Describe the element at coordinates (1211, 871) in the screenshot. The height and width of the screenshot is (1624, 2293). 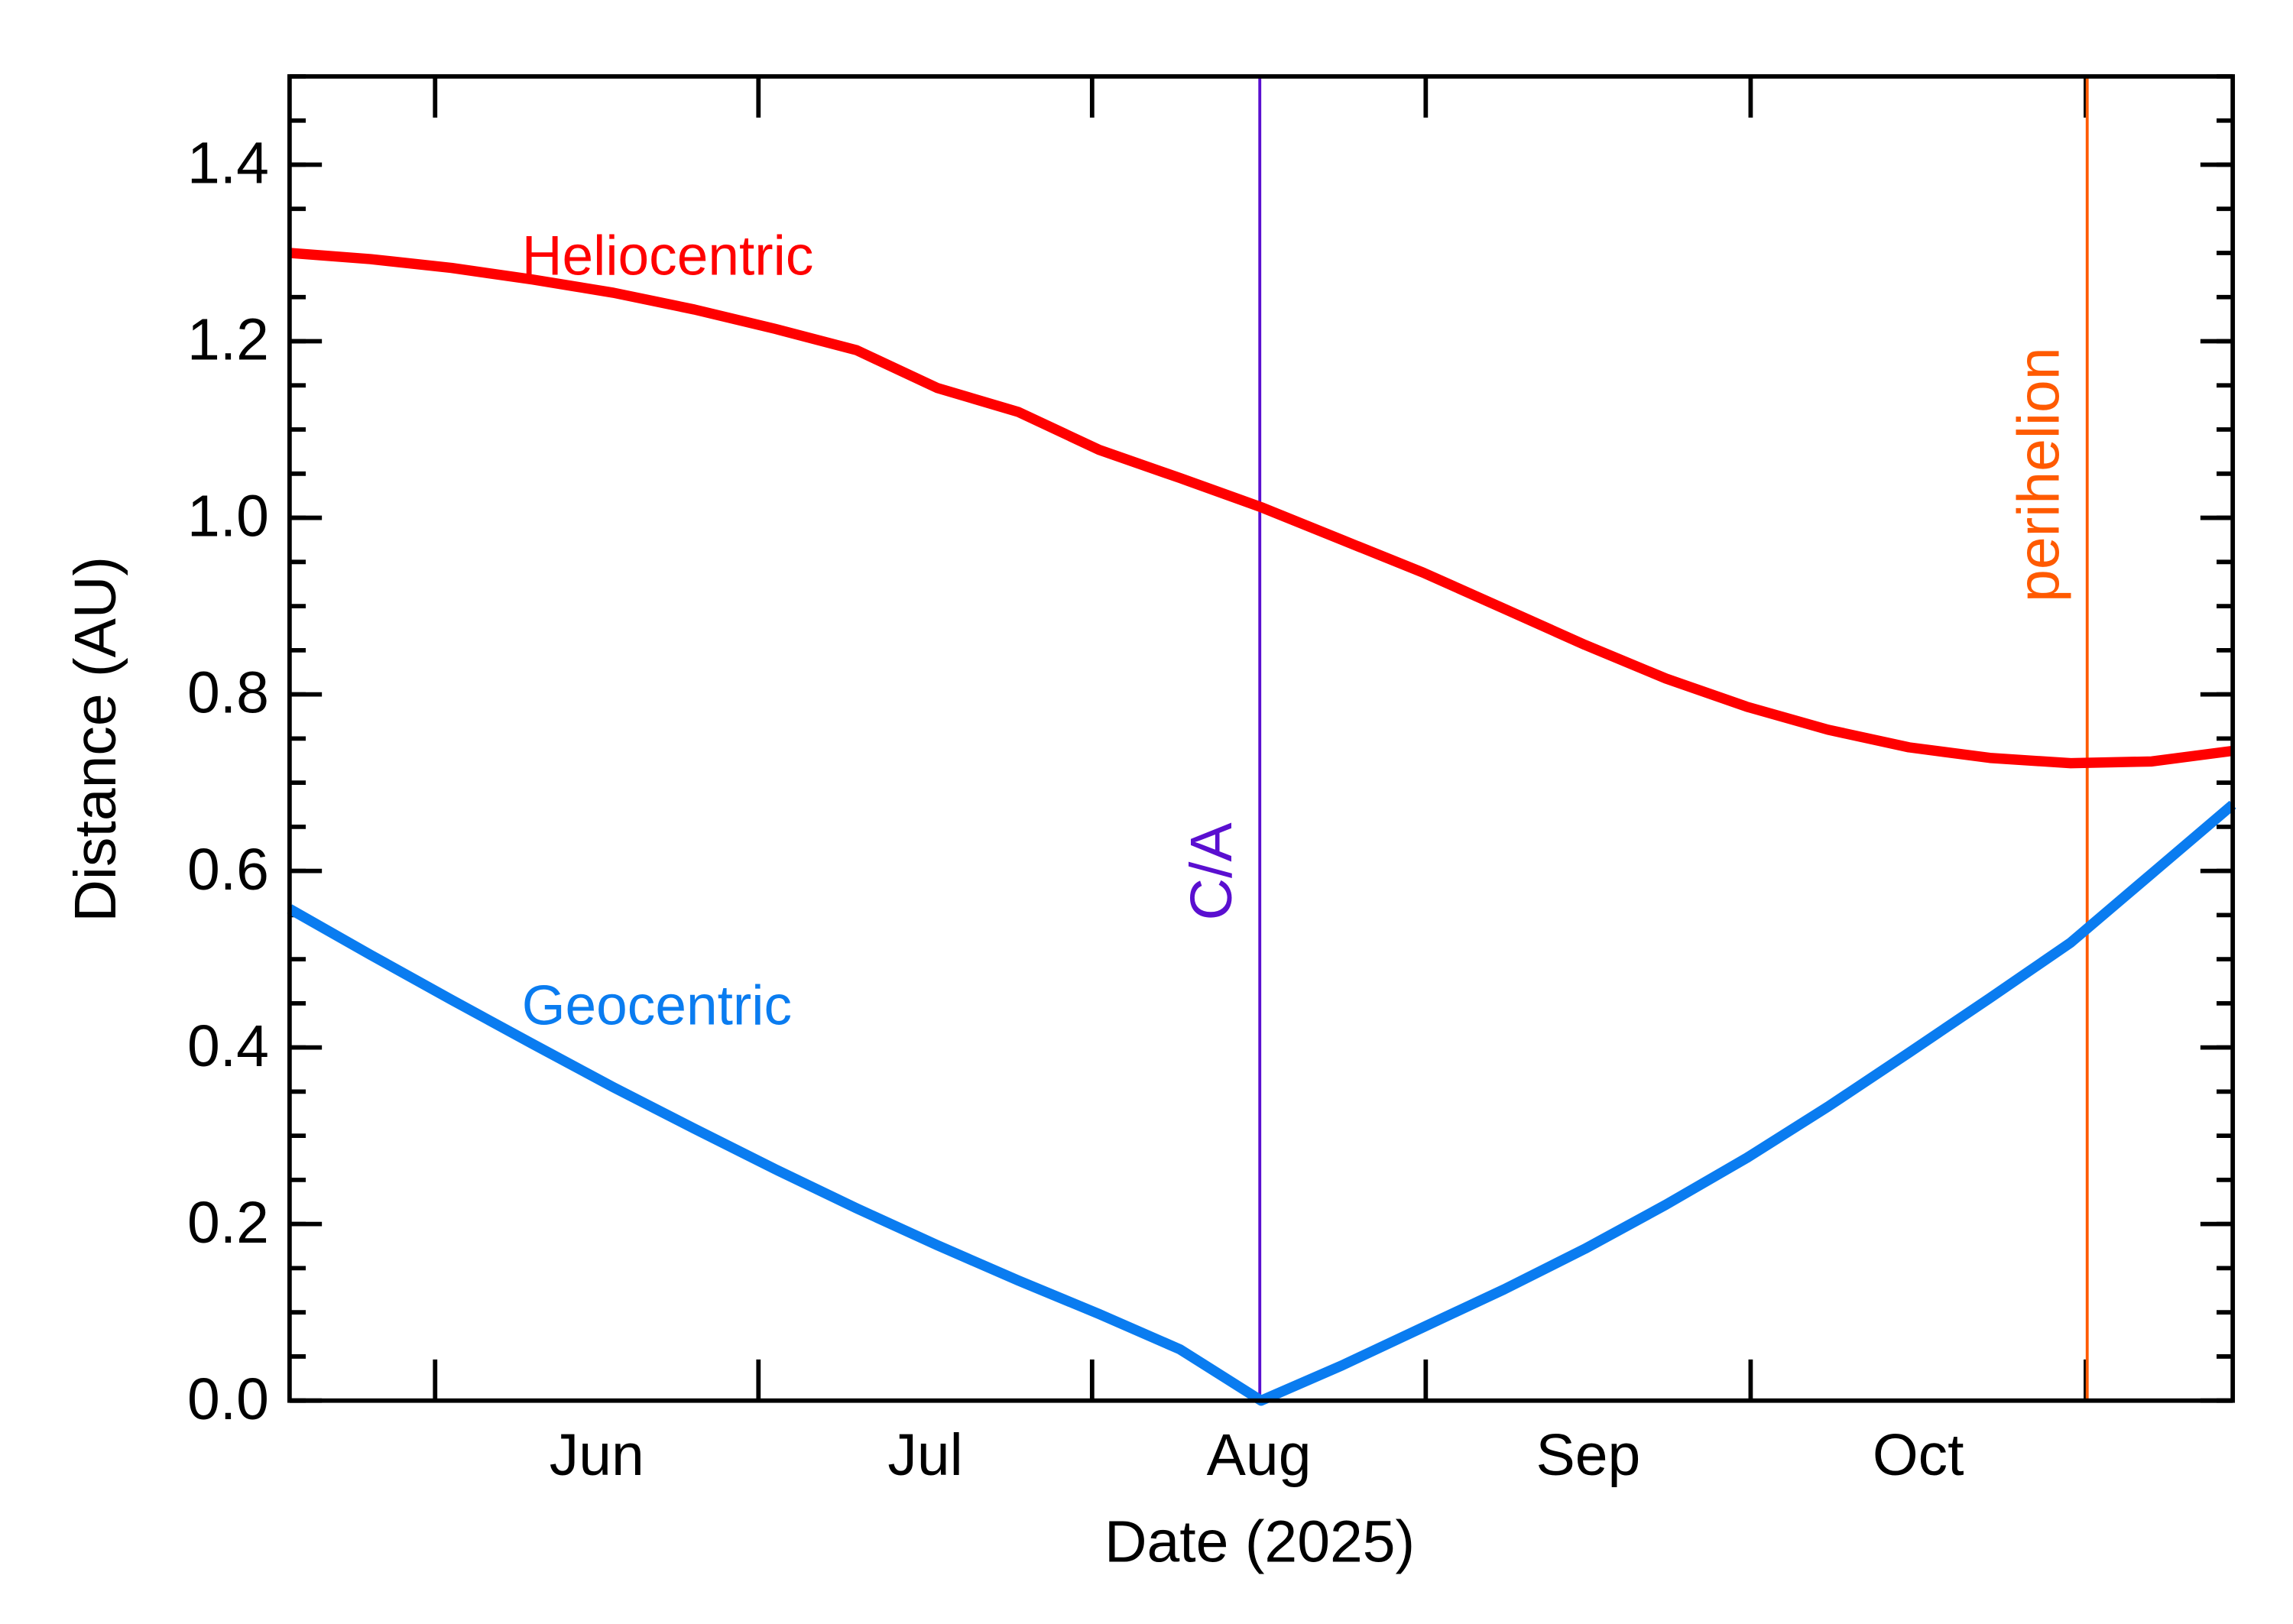
I see `annotation-label: C/A` at that location.